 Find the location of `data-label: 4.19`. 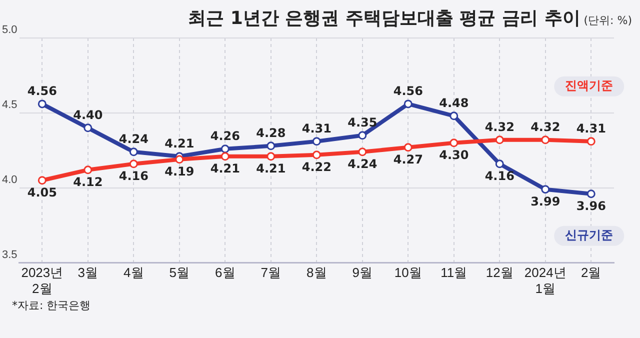

data-label: 4.19 is located at coordinates (179, 171).